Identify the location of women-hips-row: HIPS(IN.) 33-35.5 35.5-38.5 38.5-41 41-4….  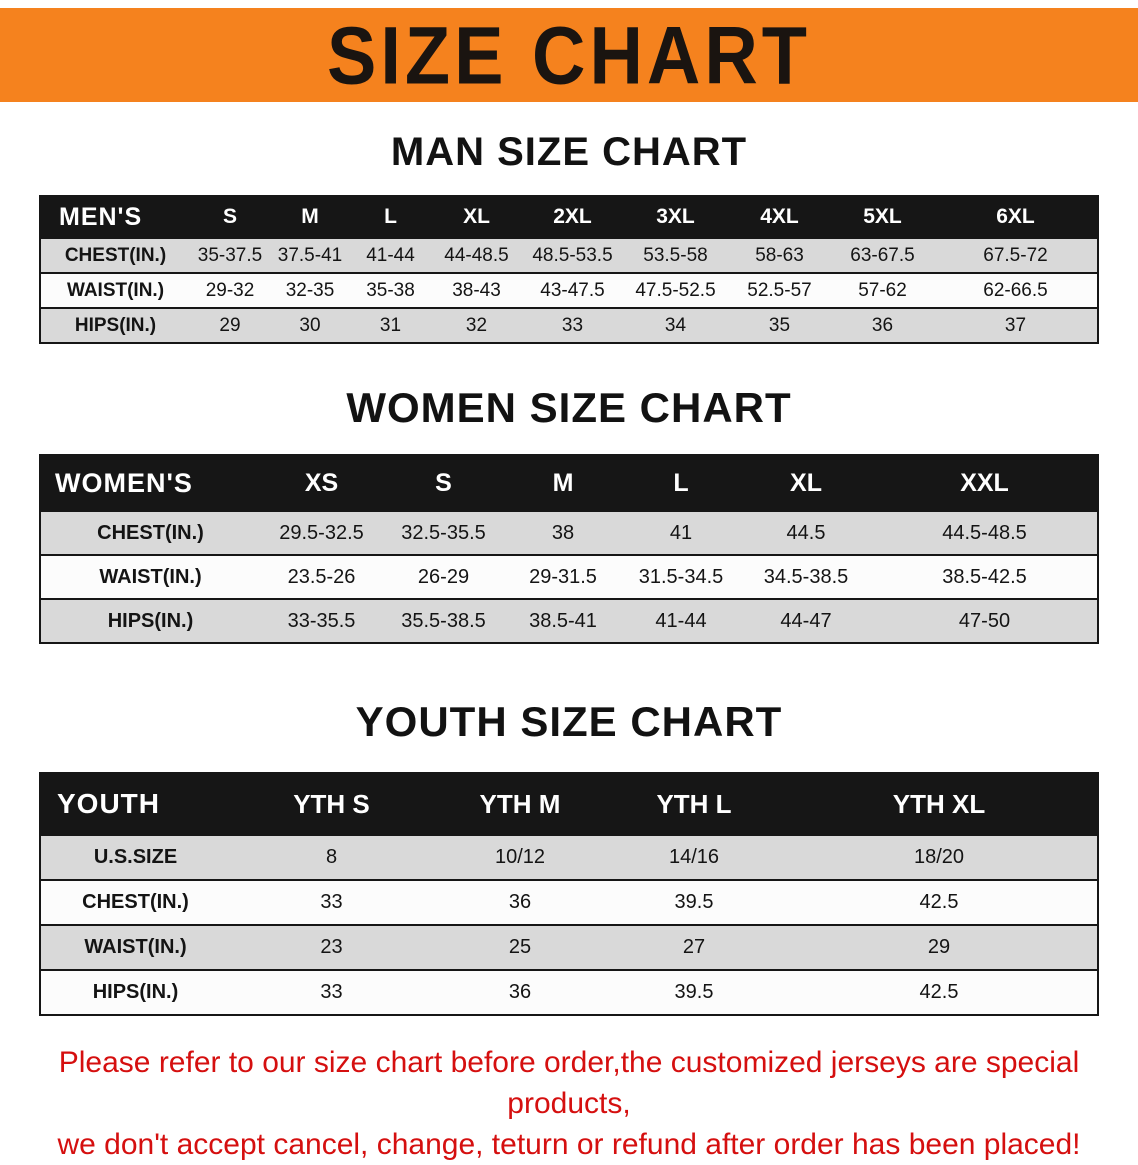
(569, 621).